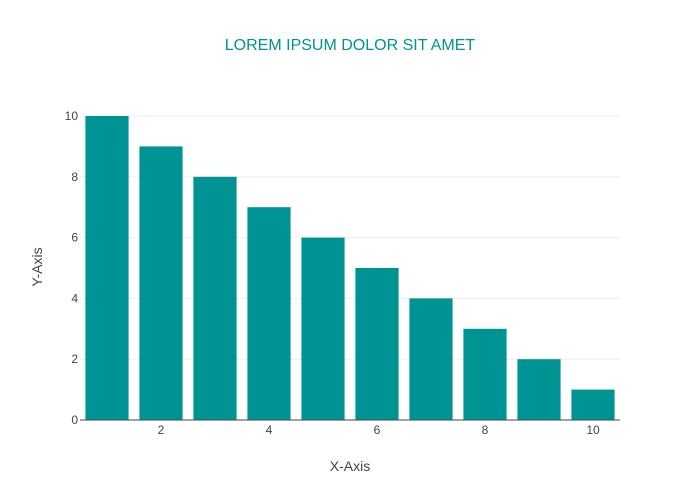 The image size is (700, 500). I want to click on y-tick-label: 10, so click(72, 116).